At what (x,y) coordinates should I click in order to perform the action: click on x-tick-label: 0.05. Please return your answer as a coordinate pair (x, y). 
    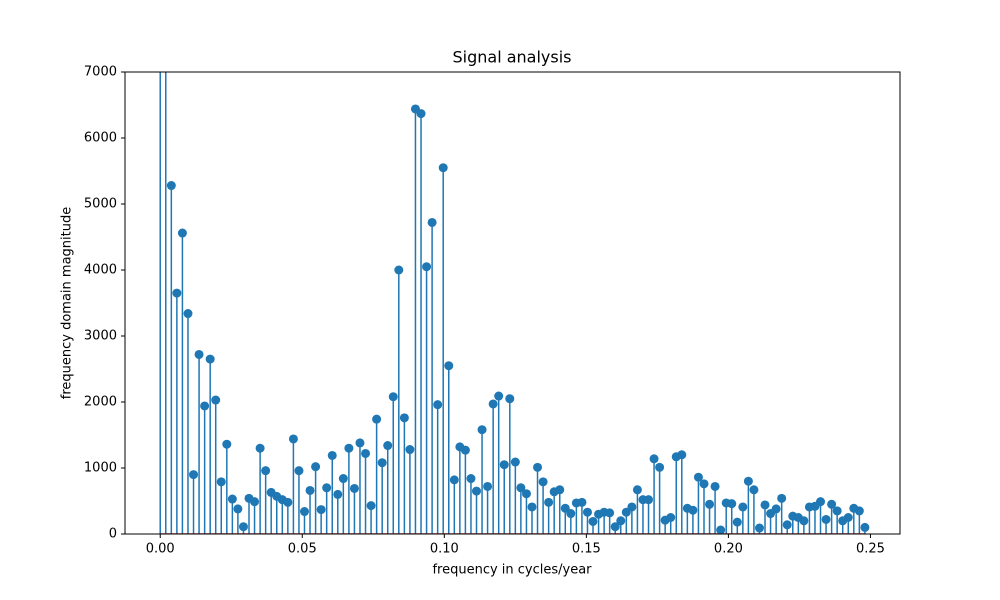
    Looking at the image, I should click on (302, 549).